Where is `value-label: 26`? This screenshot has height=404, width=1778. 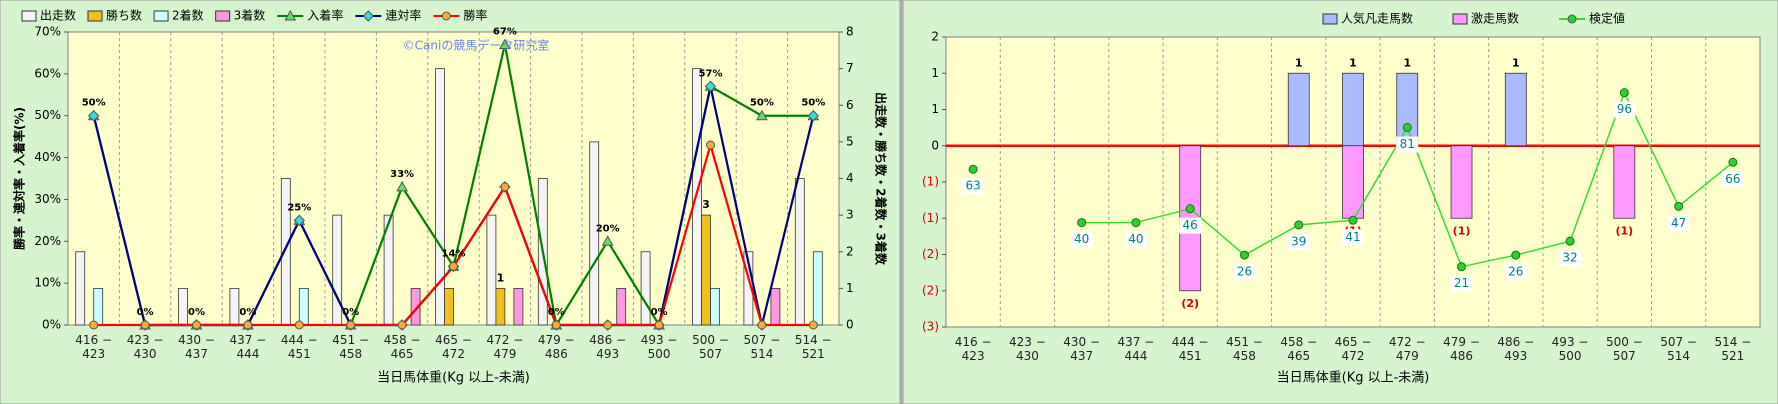
value-label: 26 is located at coordinates (1244, 272).